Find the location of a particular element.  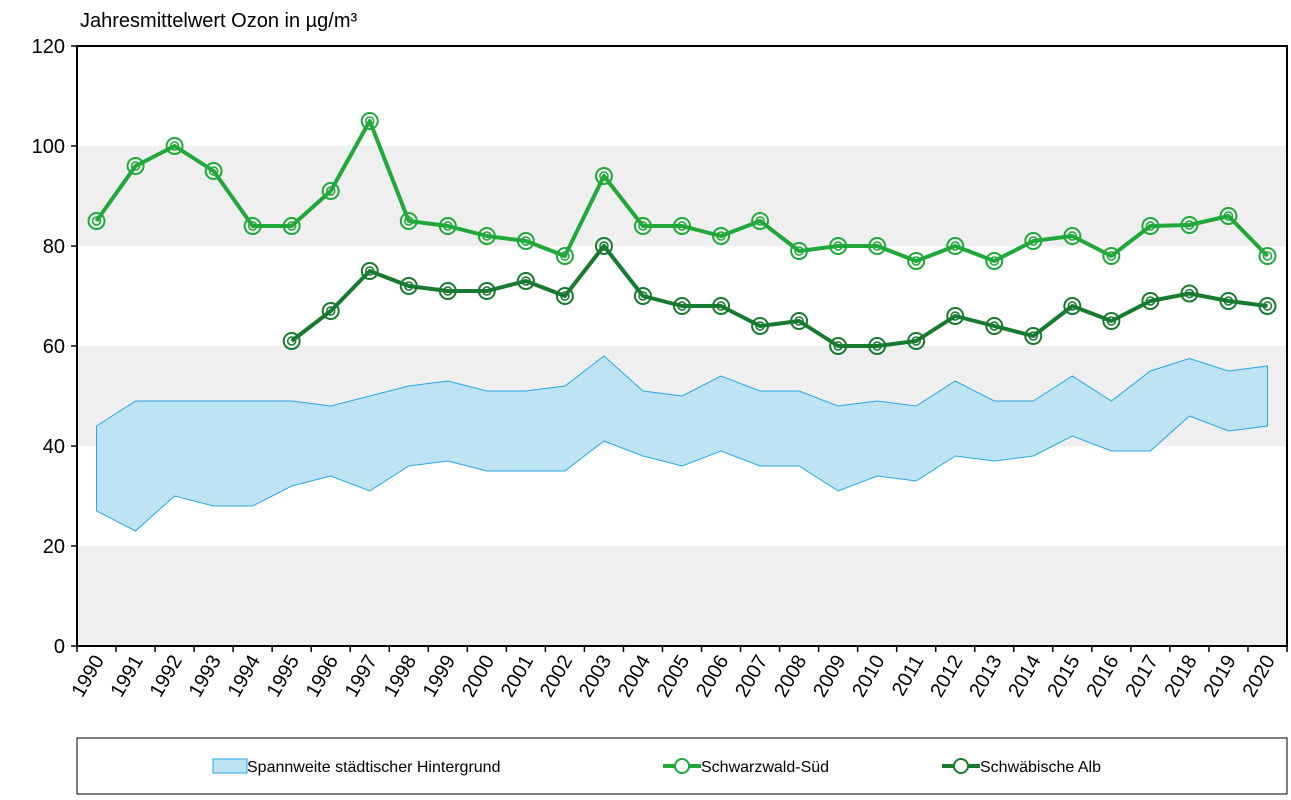

grid-band is located at coordinates (682, 596).